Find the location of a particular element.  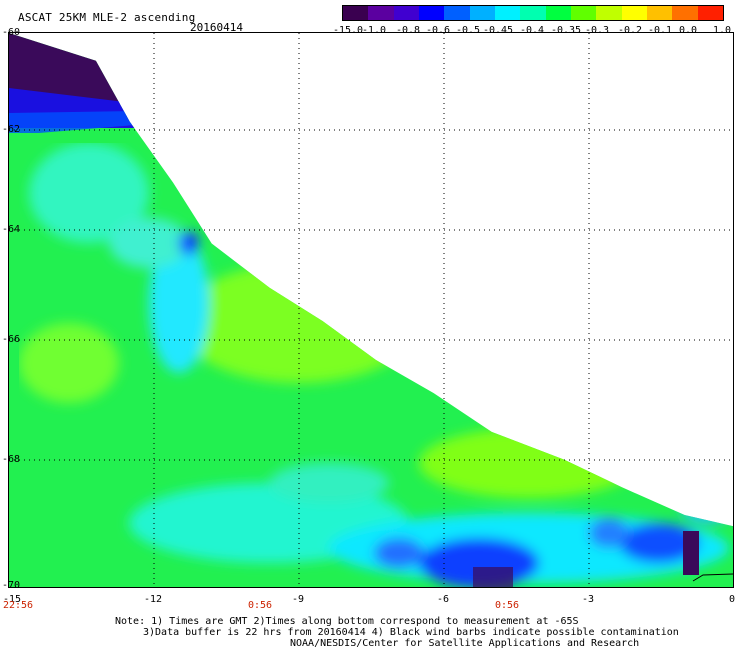

x-label-9: -9 is located at coordinates (298, 599).